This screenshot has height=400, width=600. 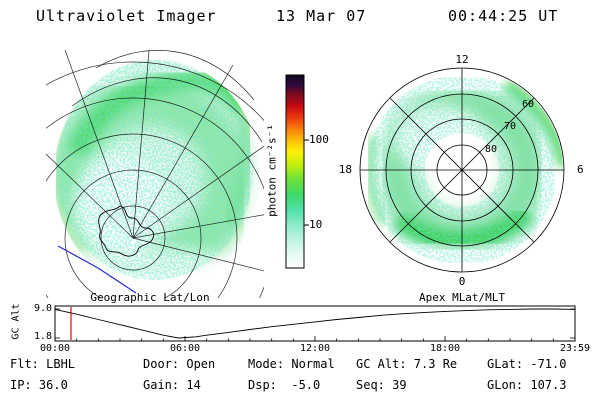 What do you see at coordinates (126, 231) in the screenshot?
I see `coastline` at bounding box center [126, 231].